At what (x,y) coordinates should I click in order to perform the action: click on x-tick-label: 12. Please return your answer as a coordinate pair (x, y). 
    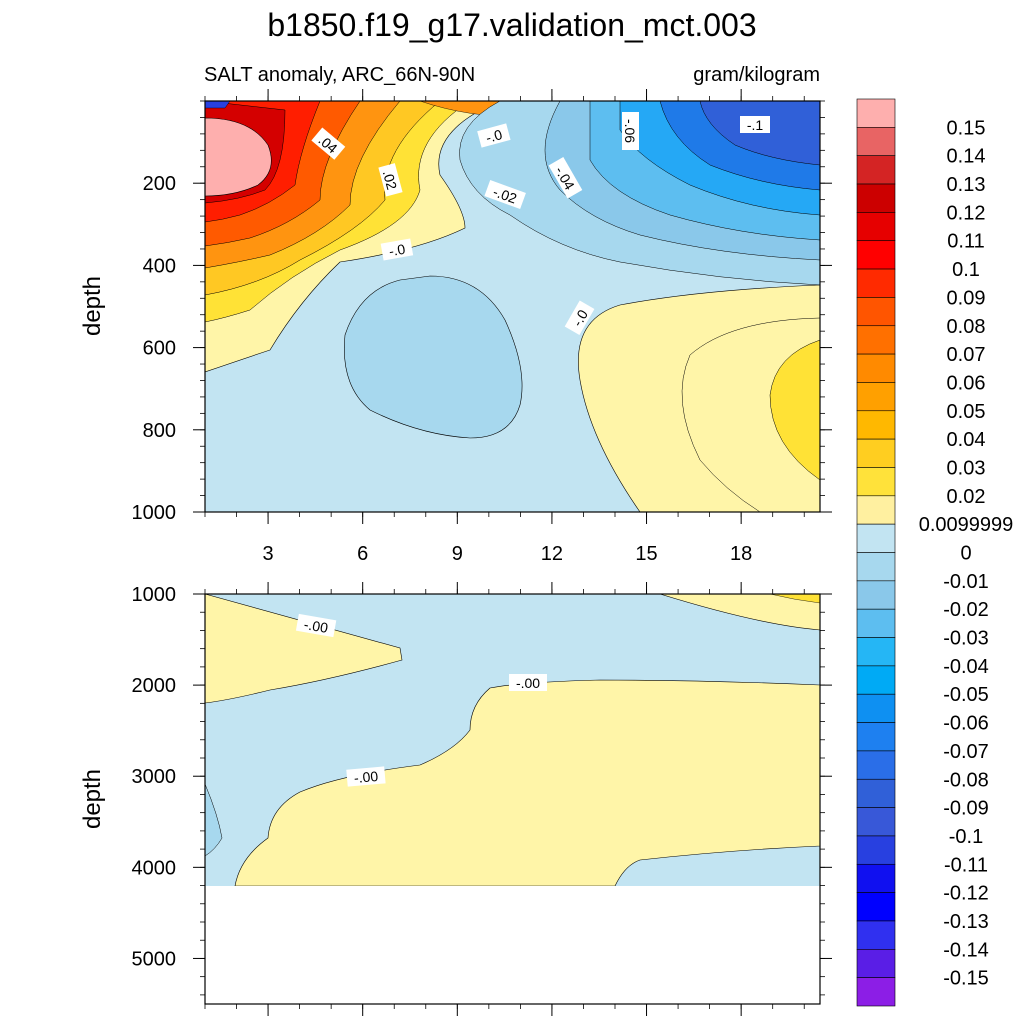
    Looking at the image, I should click on (552, 554).